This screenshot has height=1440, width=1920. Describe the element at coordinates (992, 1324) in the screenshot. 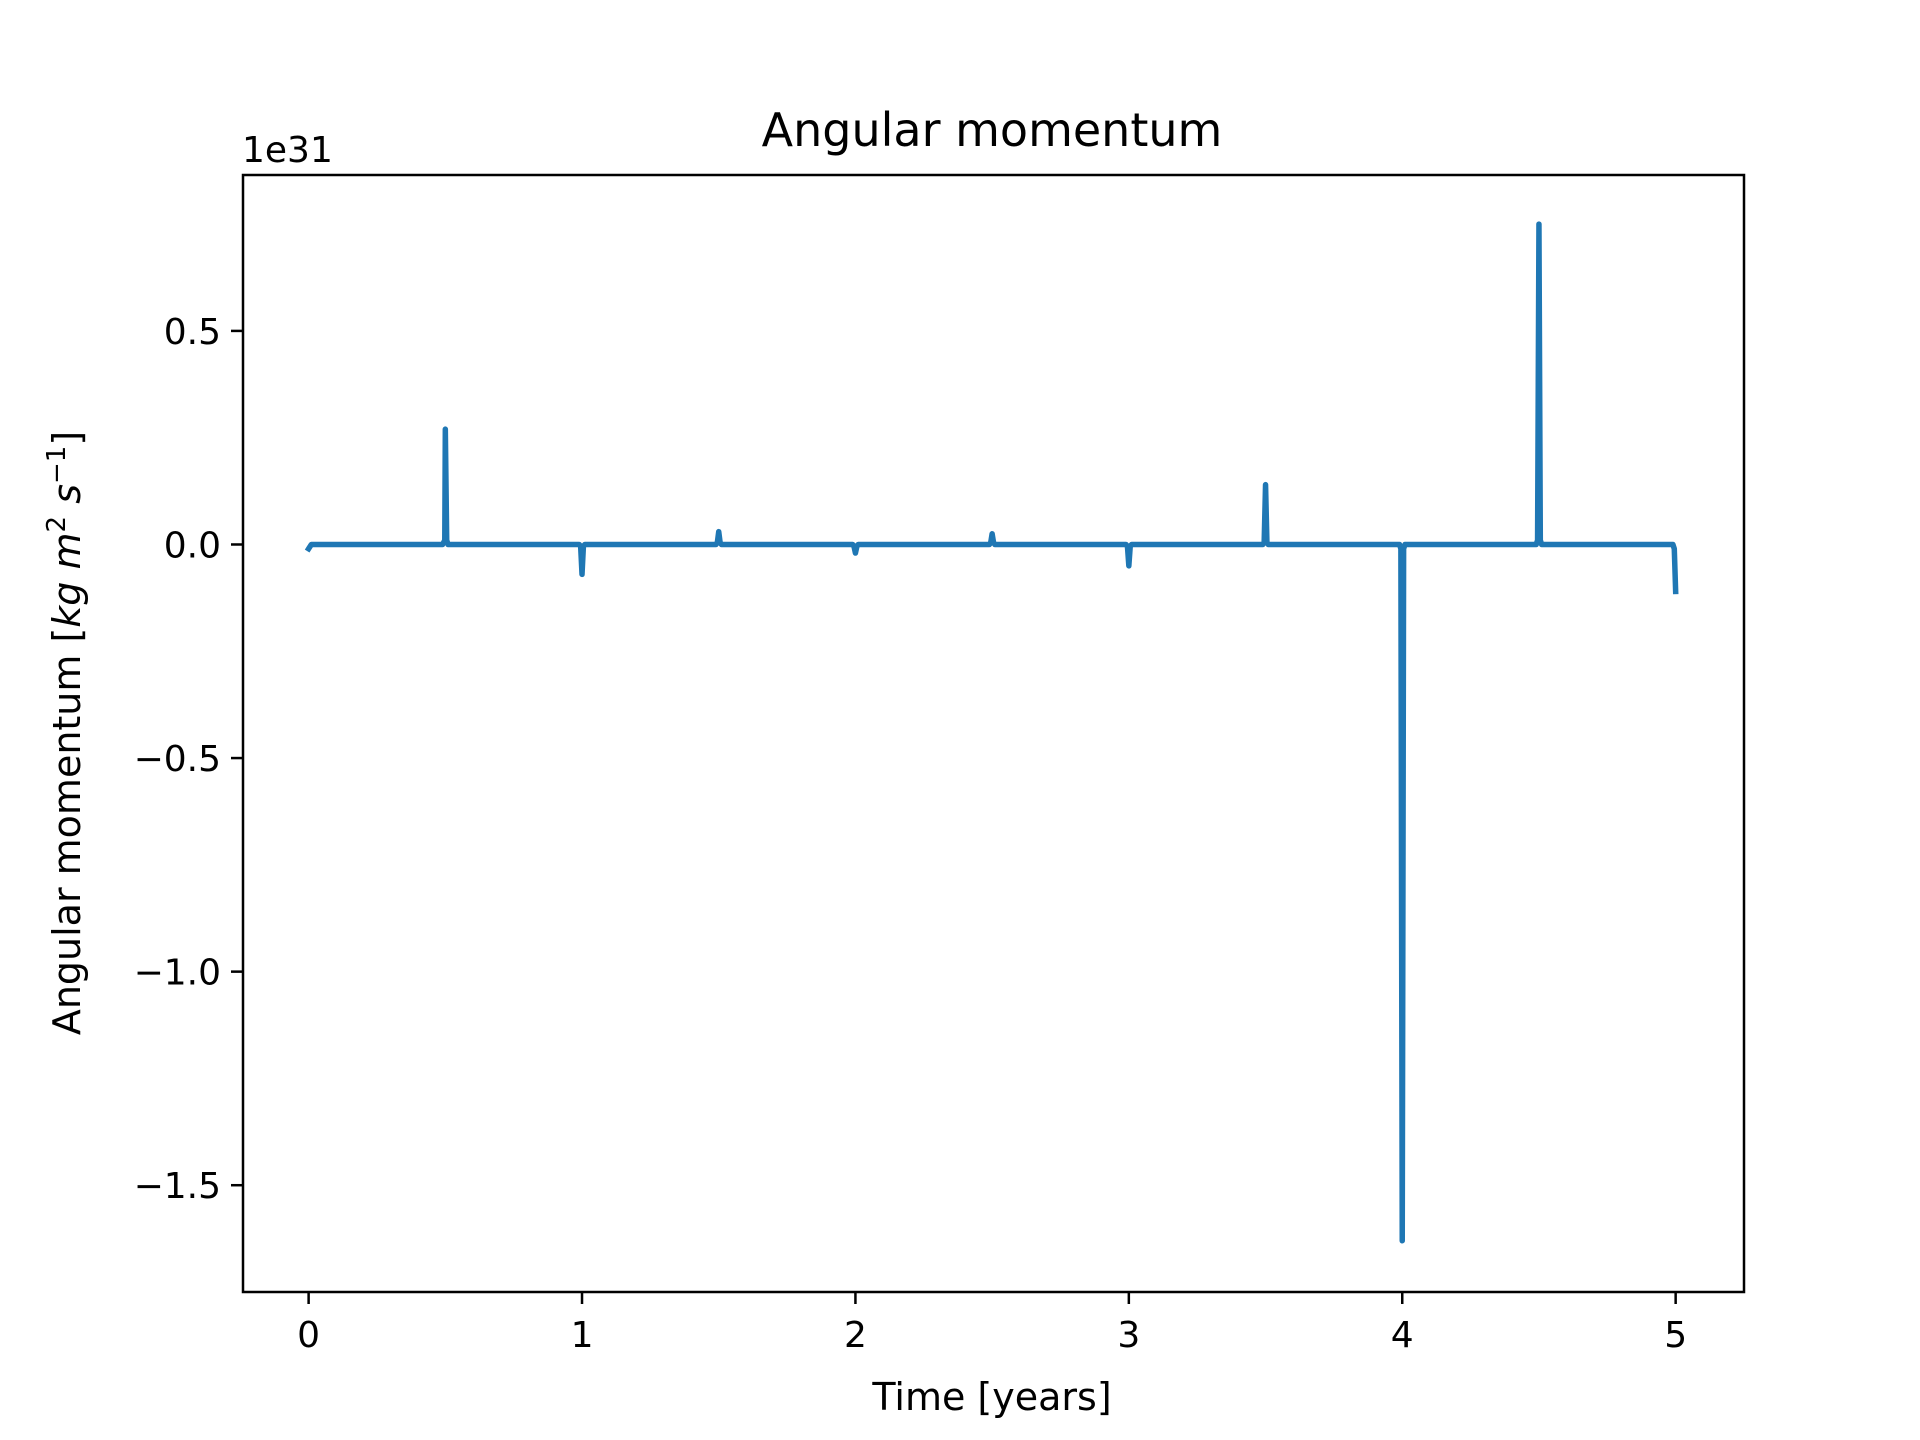

I see `x-axis-ticks: 0 1 2 3 4 5` at that location.